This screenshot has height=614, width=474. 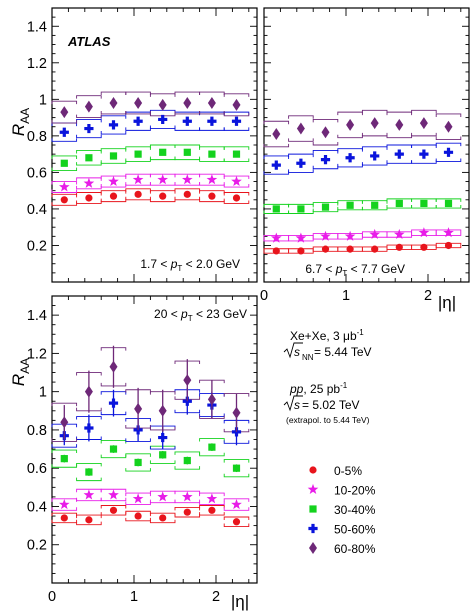 What do you see at coordinates (318, 388) in the screenshot?
I see `pp-luminosity: pp, 25 pb-1` at bounding box center [318, 388].